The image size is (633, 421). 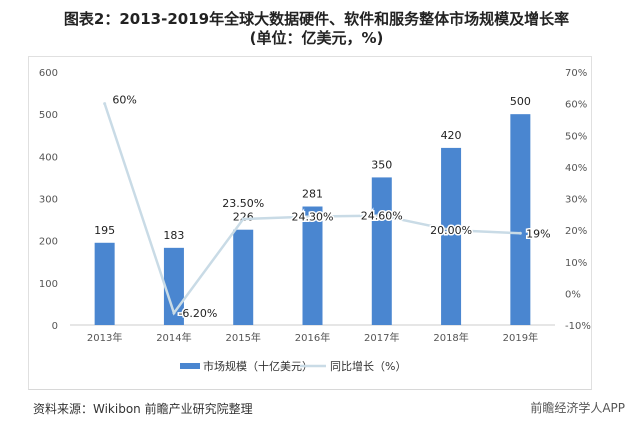 I want to click on right-tick-label: 70%, so click(x=576, y=73).